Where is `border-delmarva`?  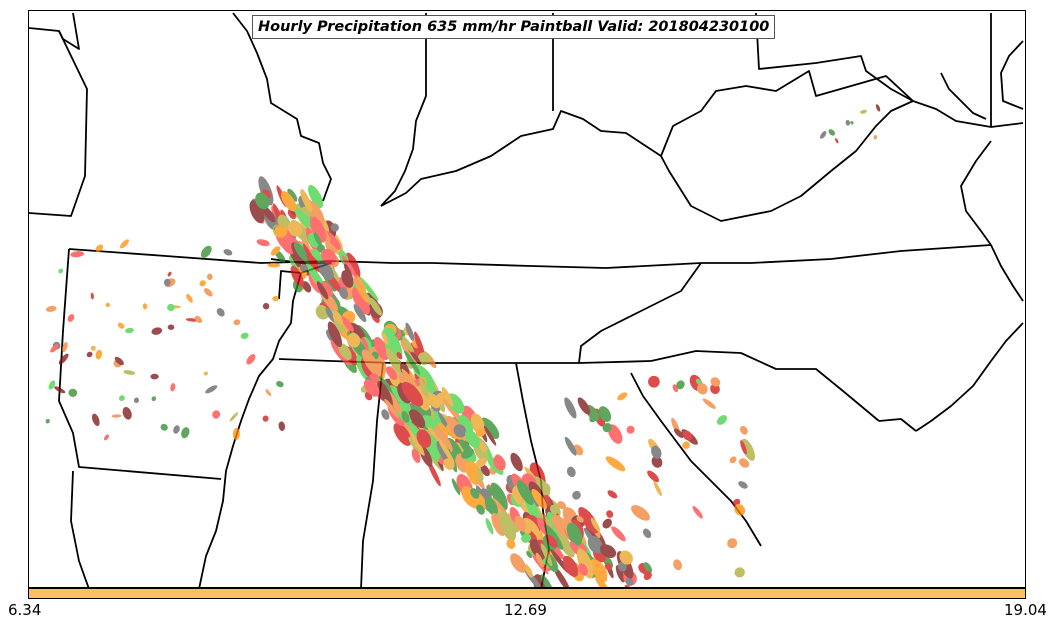
border-delmarva is located at coordinates (1012, 75).